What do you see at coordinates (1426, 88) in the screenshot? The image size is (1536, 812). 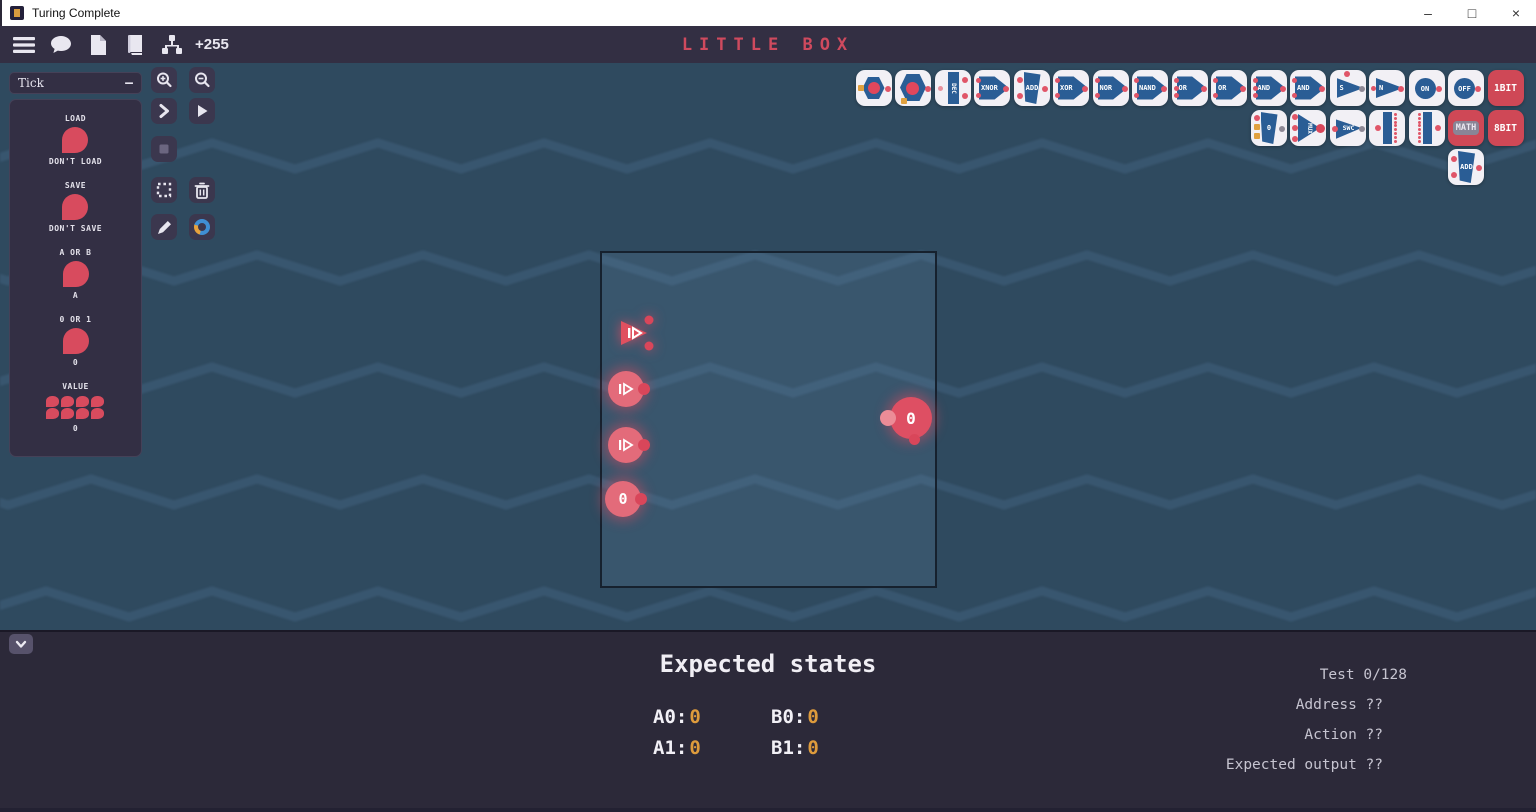 I see `on-constant: ON` at bounding box center [1426, 88].